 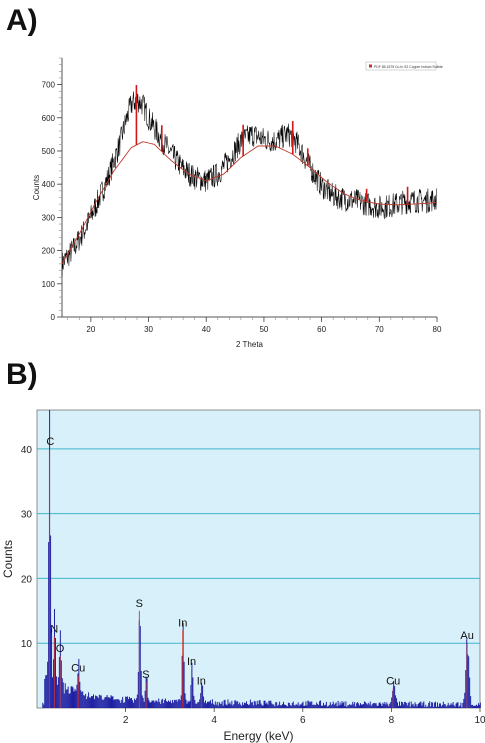 What do you see at coordinates (49, 217) in the screenshot?
I see `y-tick-label: 300` at bounding box center [49, 217].